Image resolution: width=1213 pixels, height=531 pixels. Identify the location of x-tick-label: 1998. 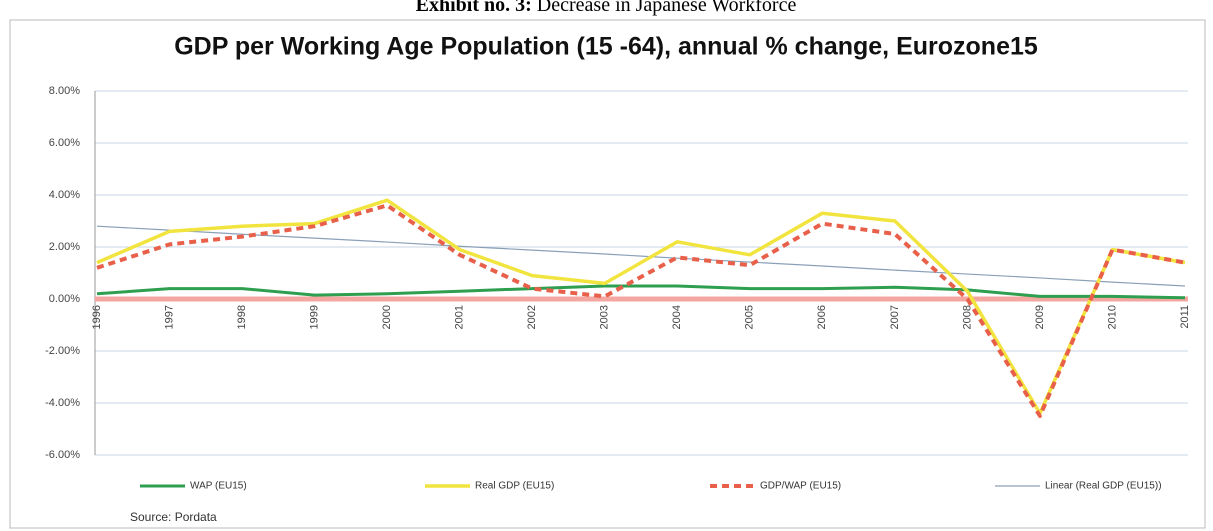
(242, 317).